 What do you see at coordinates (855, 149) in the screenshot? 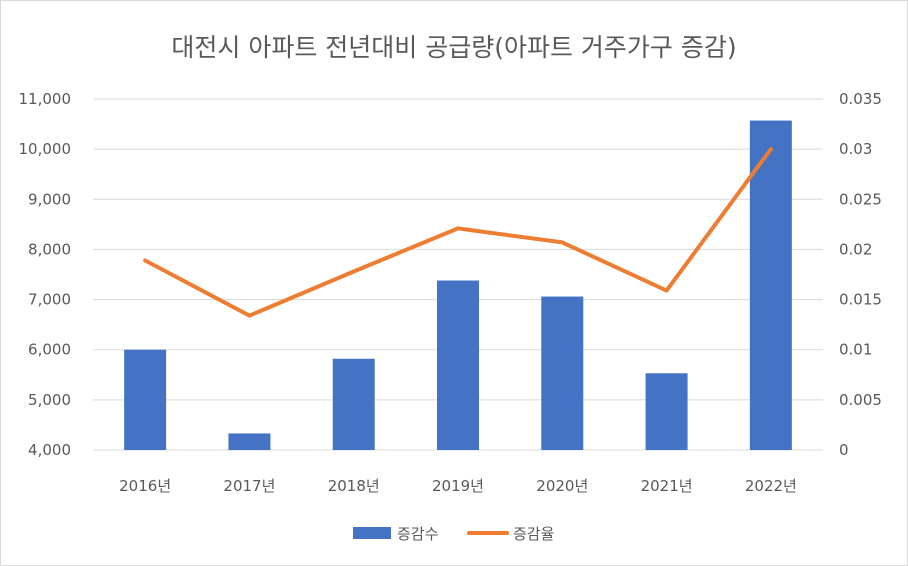
I see `right-tick-label: 0.03` at bounding box center [855, 149].